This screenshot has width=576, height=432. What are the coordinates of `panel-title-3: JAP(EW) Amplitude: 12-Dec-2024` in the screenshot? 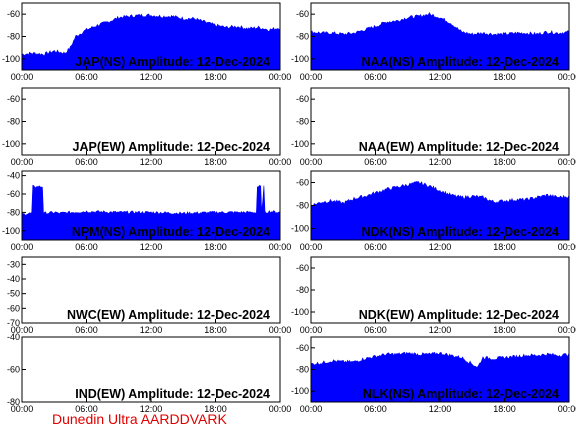 It's located at (172, 147).